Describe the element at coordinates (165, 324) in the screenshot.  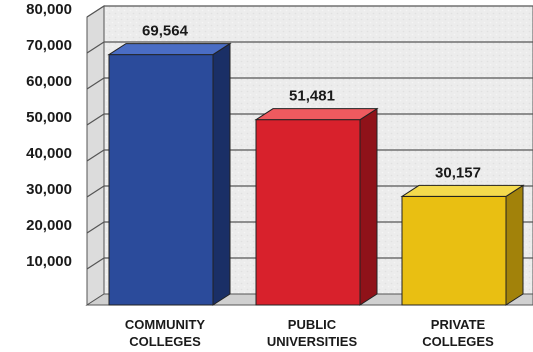
I see `x-tick-label: COMMUNITY` at that location.